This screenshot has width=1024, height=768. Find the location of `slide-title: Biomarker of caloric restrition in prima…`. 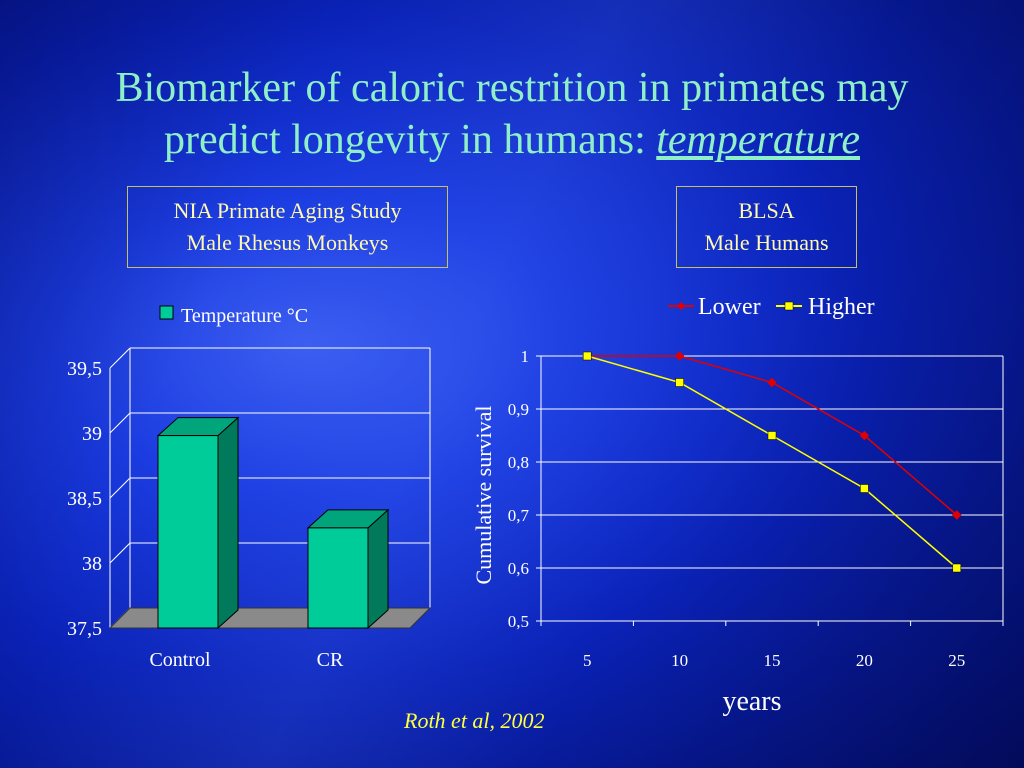

slide-title: Biomarker of caloric restrition in prima… is located at coordinates (512, 114).